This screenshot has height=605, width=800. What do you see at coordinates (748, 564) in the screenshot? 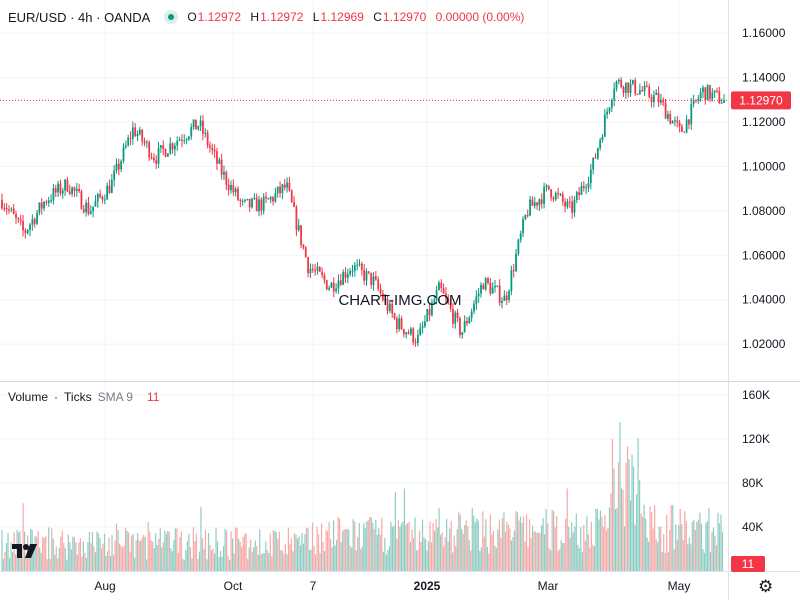
I see `volume-last-value: 11` at bounding box center [748, 564].